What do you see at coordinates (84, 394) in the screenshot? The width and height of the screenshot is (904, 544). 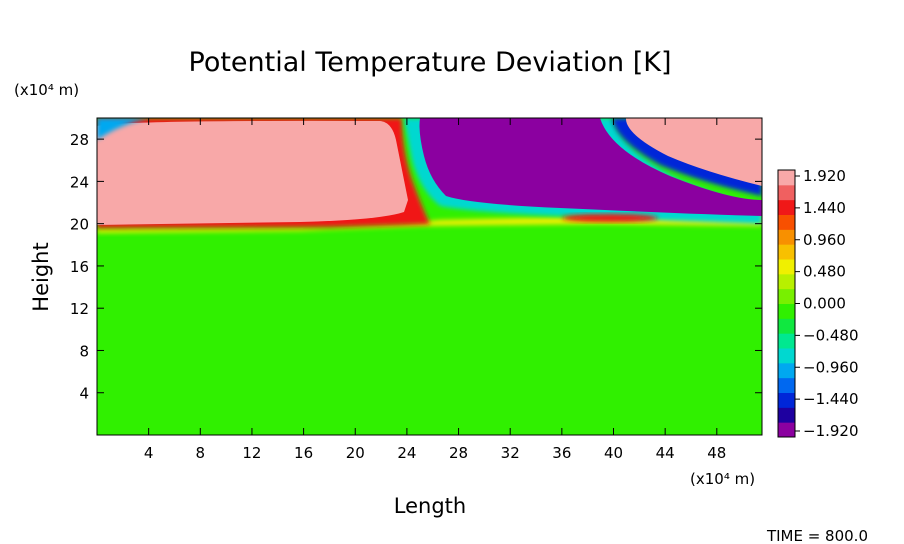 I see `y-tick-label: 4` at bounding box center [84, 394].